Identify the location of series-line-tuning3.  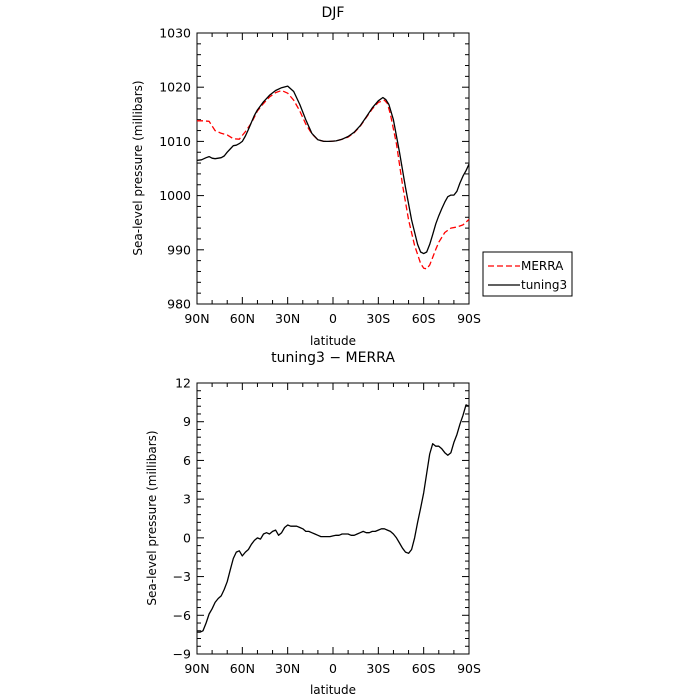
(333, 170).